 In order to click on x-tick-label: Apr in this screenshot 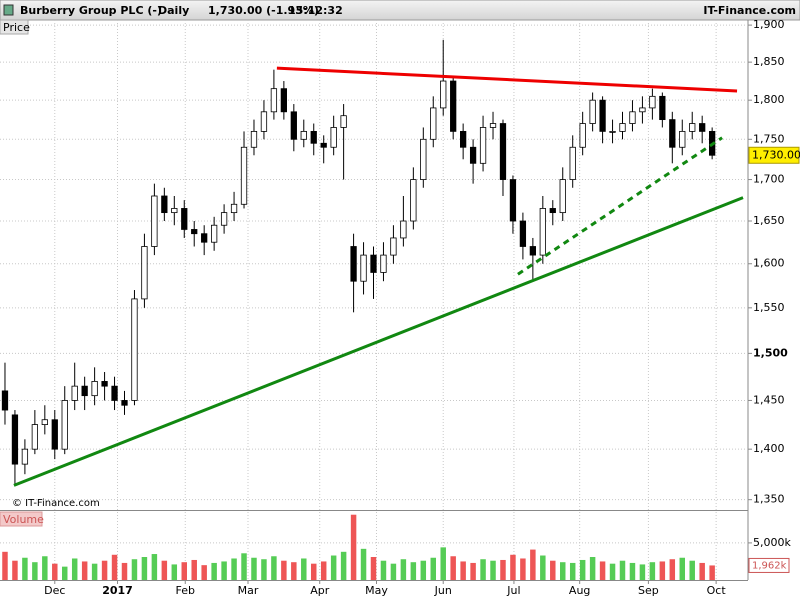, I will do `click(320, 590)`.